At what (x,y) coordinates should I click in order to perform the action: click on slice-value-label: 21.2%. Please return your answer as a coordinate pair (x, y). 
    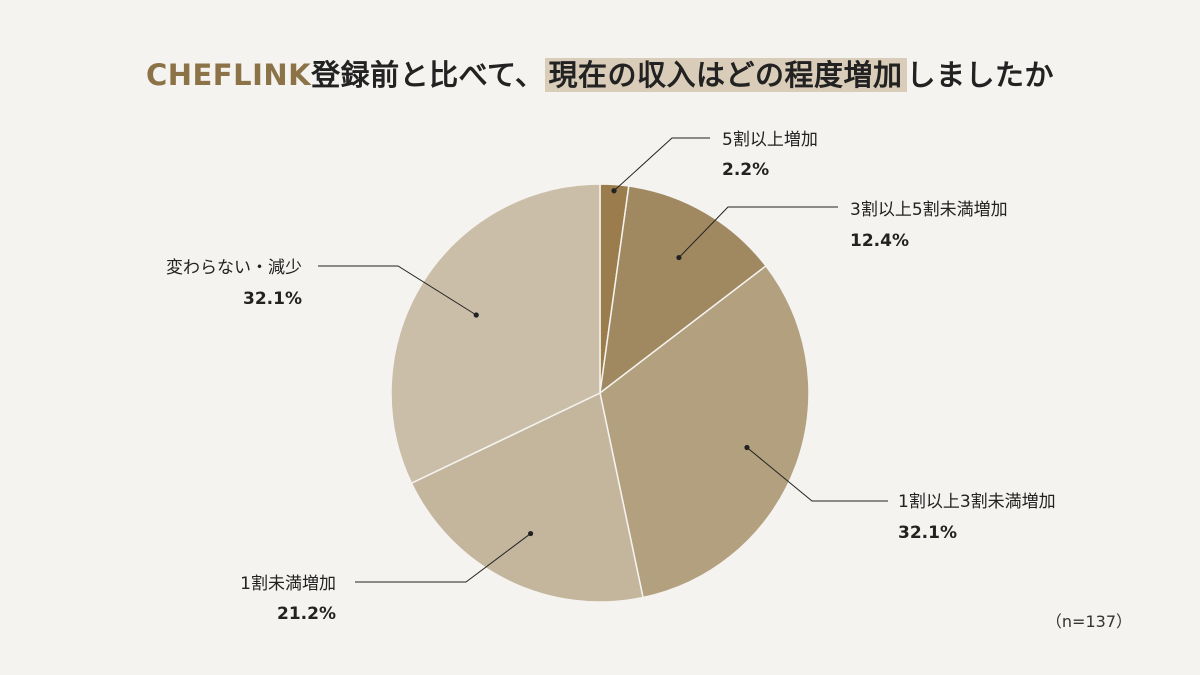
    Looking at the image, I should click on (306, 614).